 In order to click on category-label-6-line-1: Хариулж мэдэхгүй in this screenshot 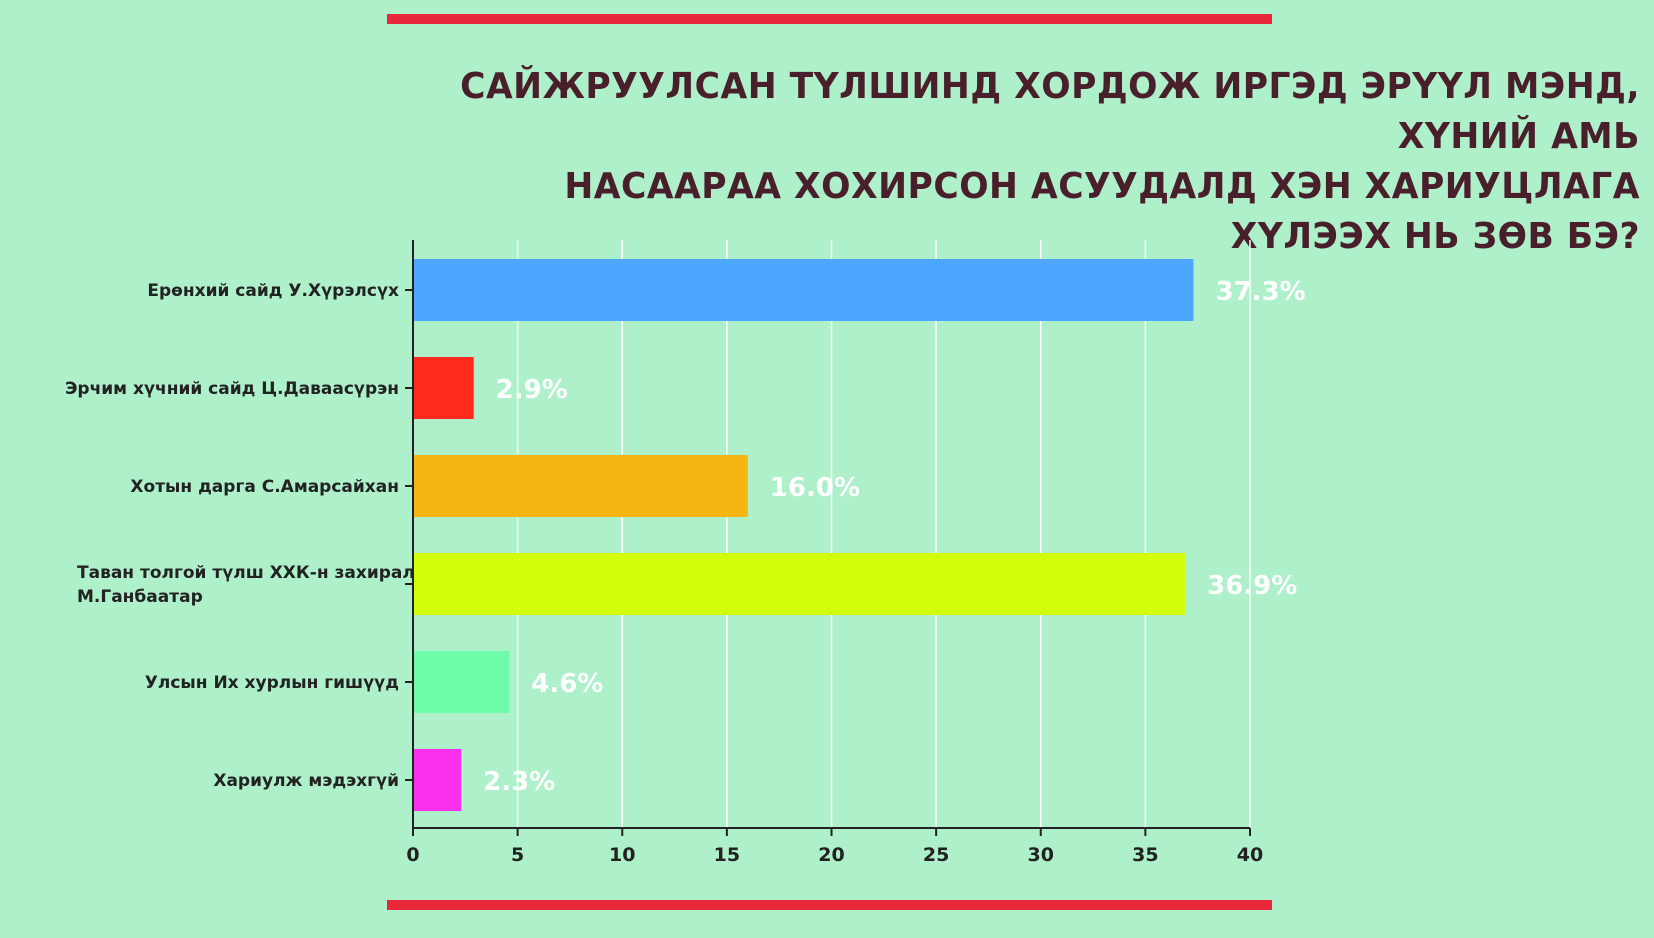, I will do `click(306, 781)`.